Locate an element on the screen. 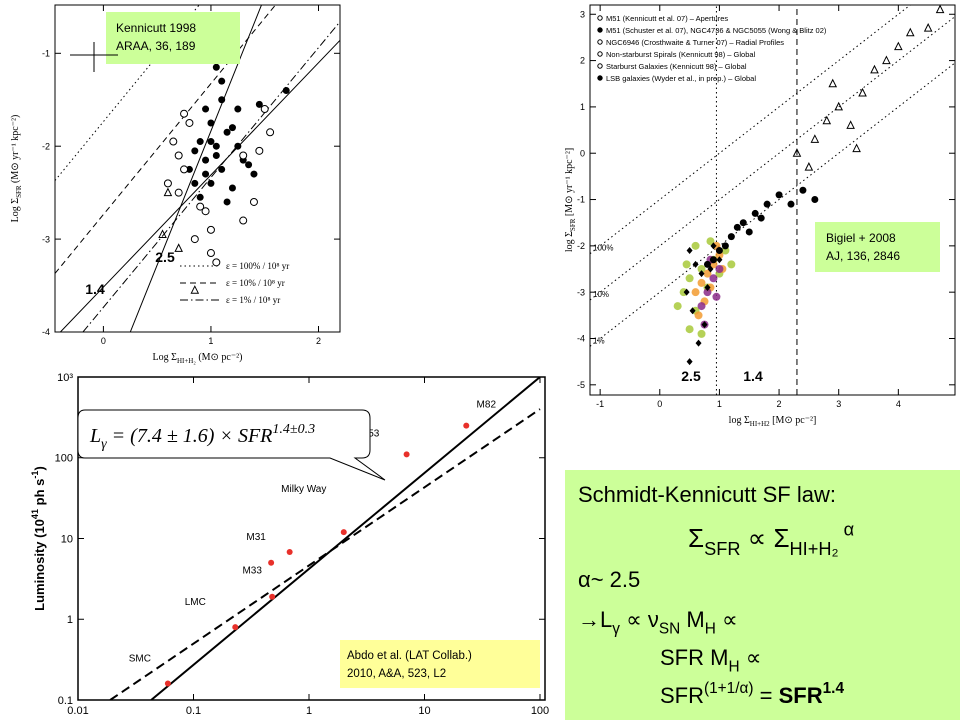  text-part: = (7.4 ± 1.6) × SFR is located at coordinates (190, 436).